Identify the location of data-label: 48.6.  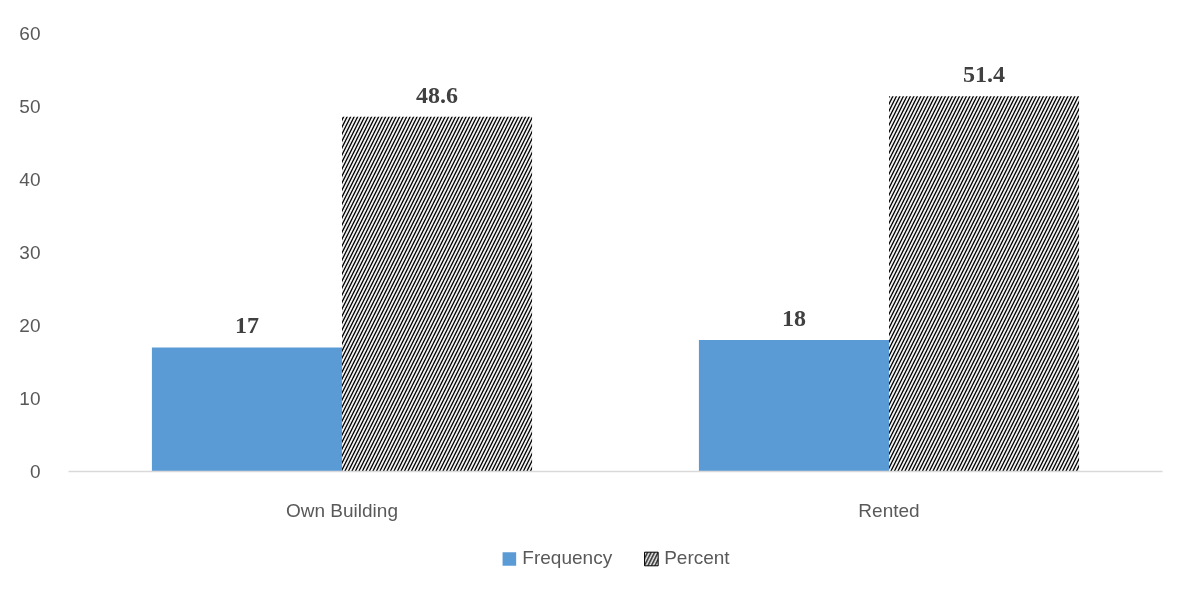
(437, 94).